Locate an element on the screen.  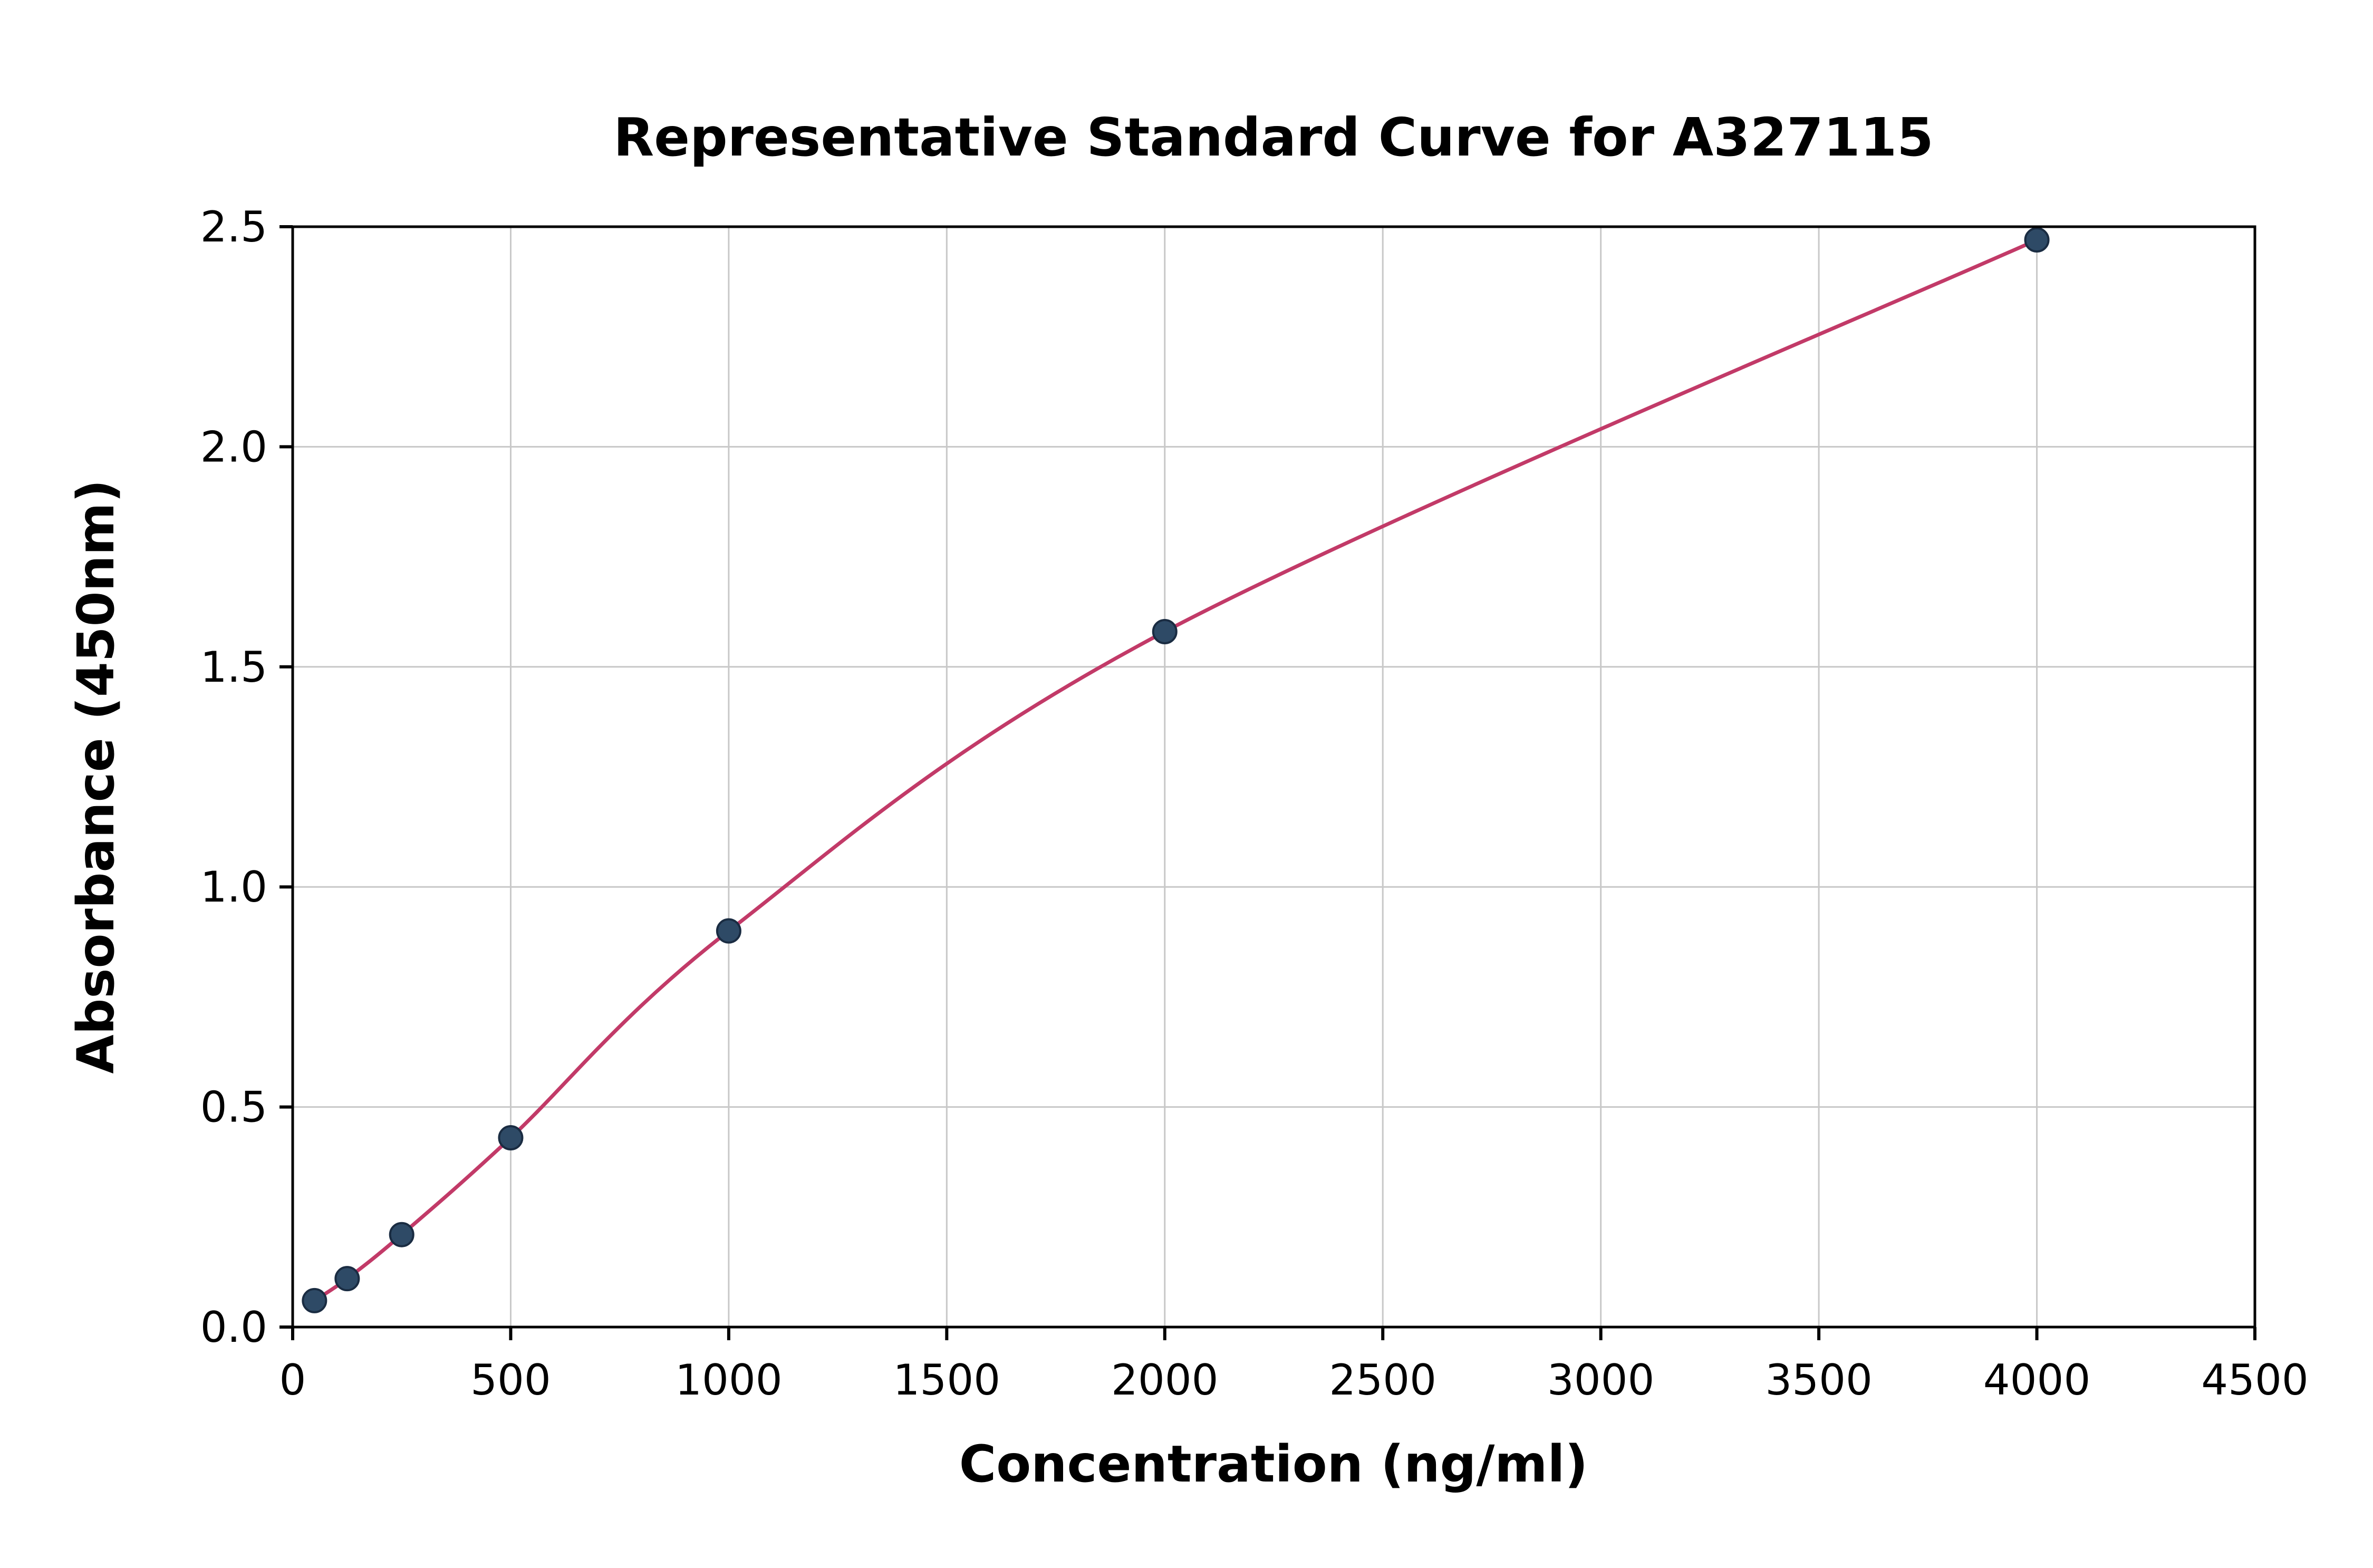
y-tick-label: 2.0 is located at coordinates (233, 446).